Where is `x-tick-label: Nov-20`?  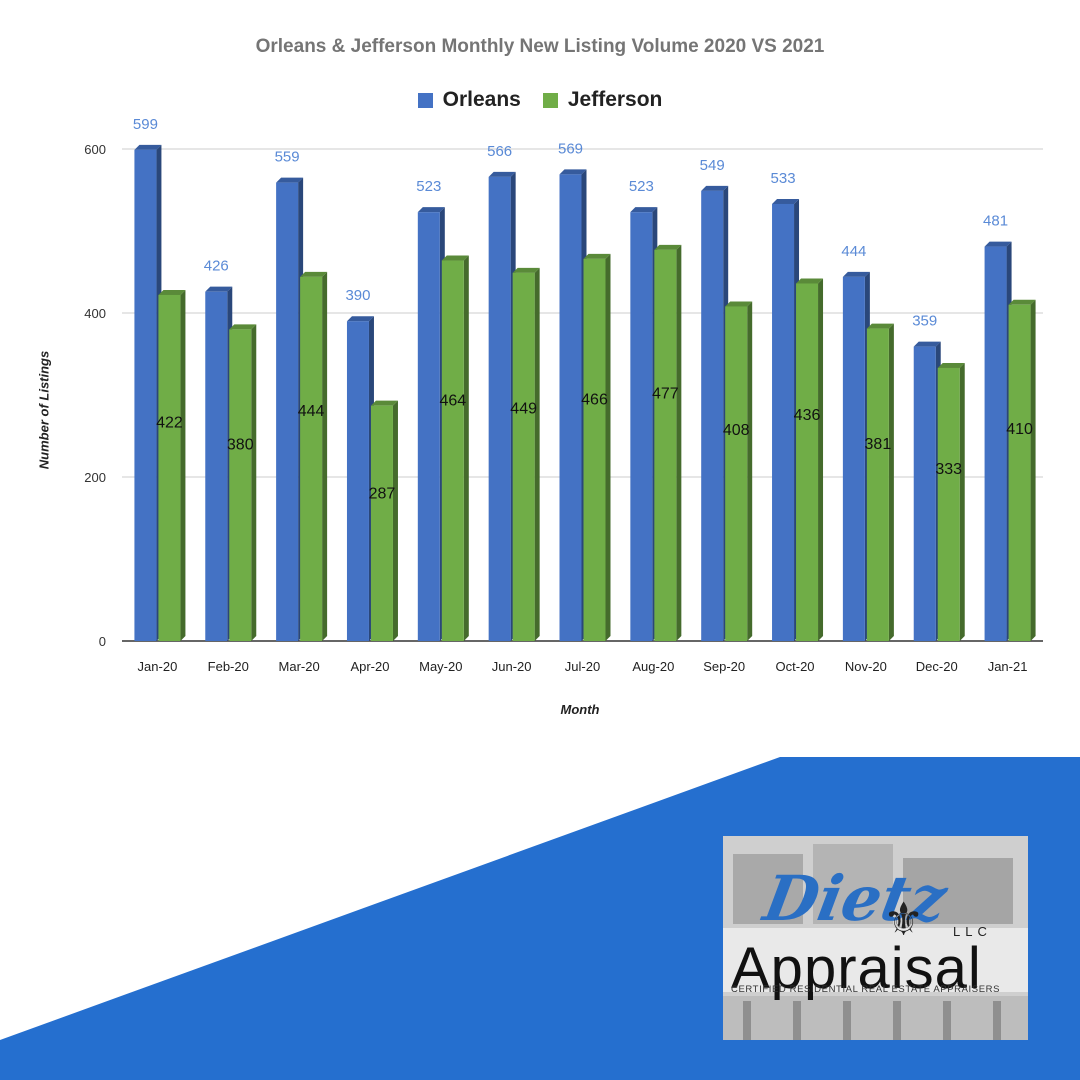
x-tick-label: Nov-20 is located at coordinates (866, 666).